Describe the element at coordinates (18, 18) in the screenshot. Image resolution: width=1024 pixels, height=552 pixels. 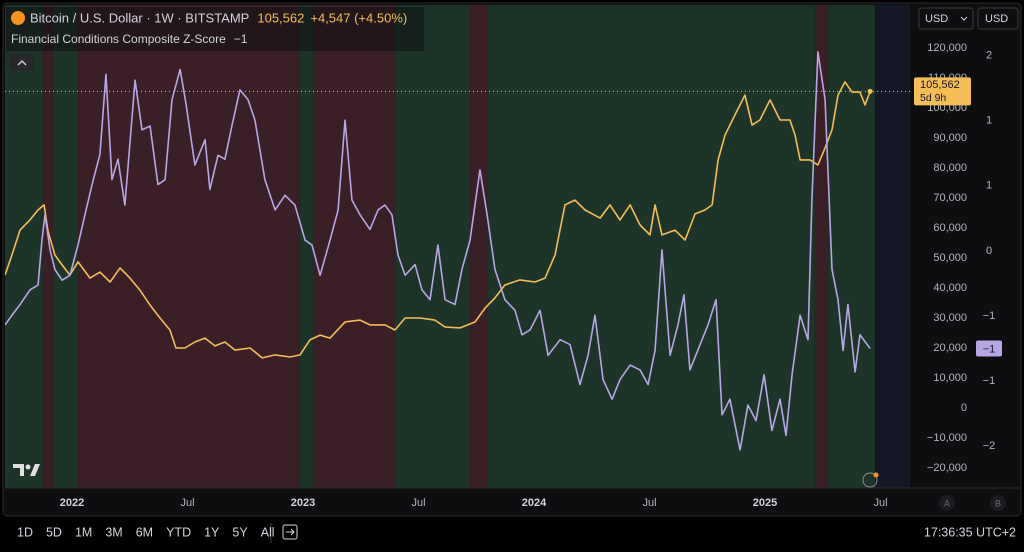
I see `symbol-icon` at that location.